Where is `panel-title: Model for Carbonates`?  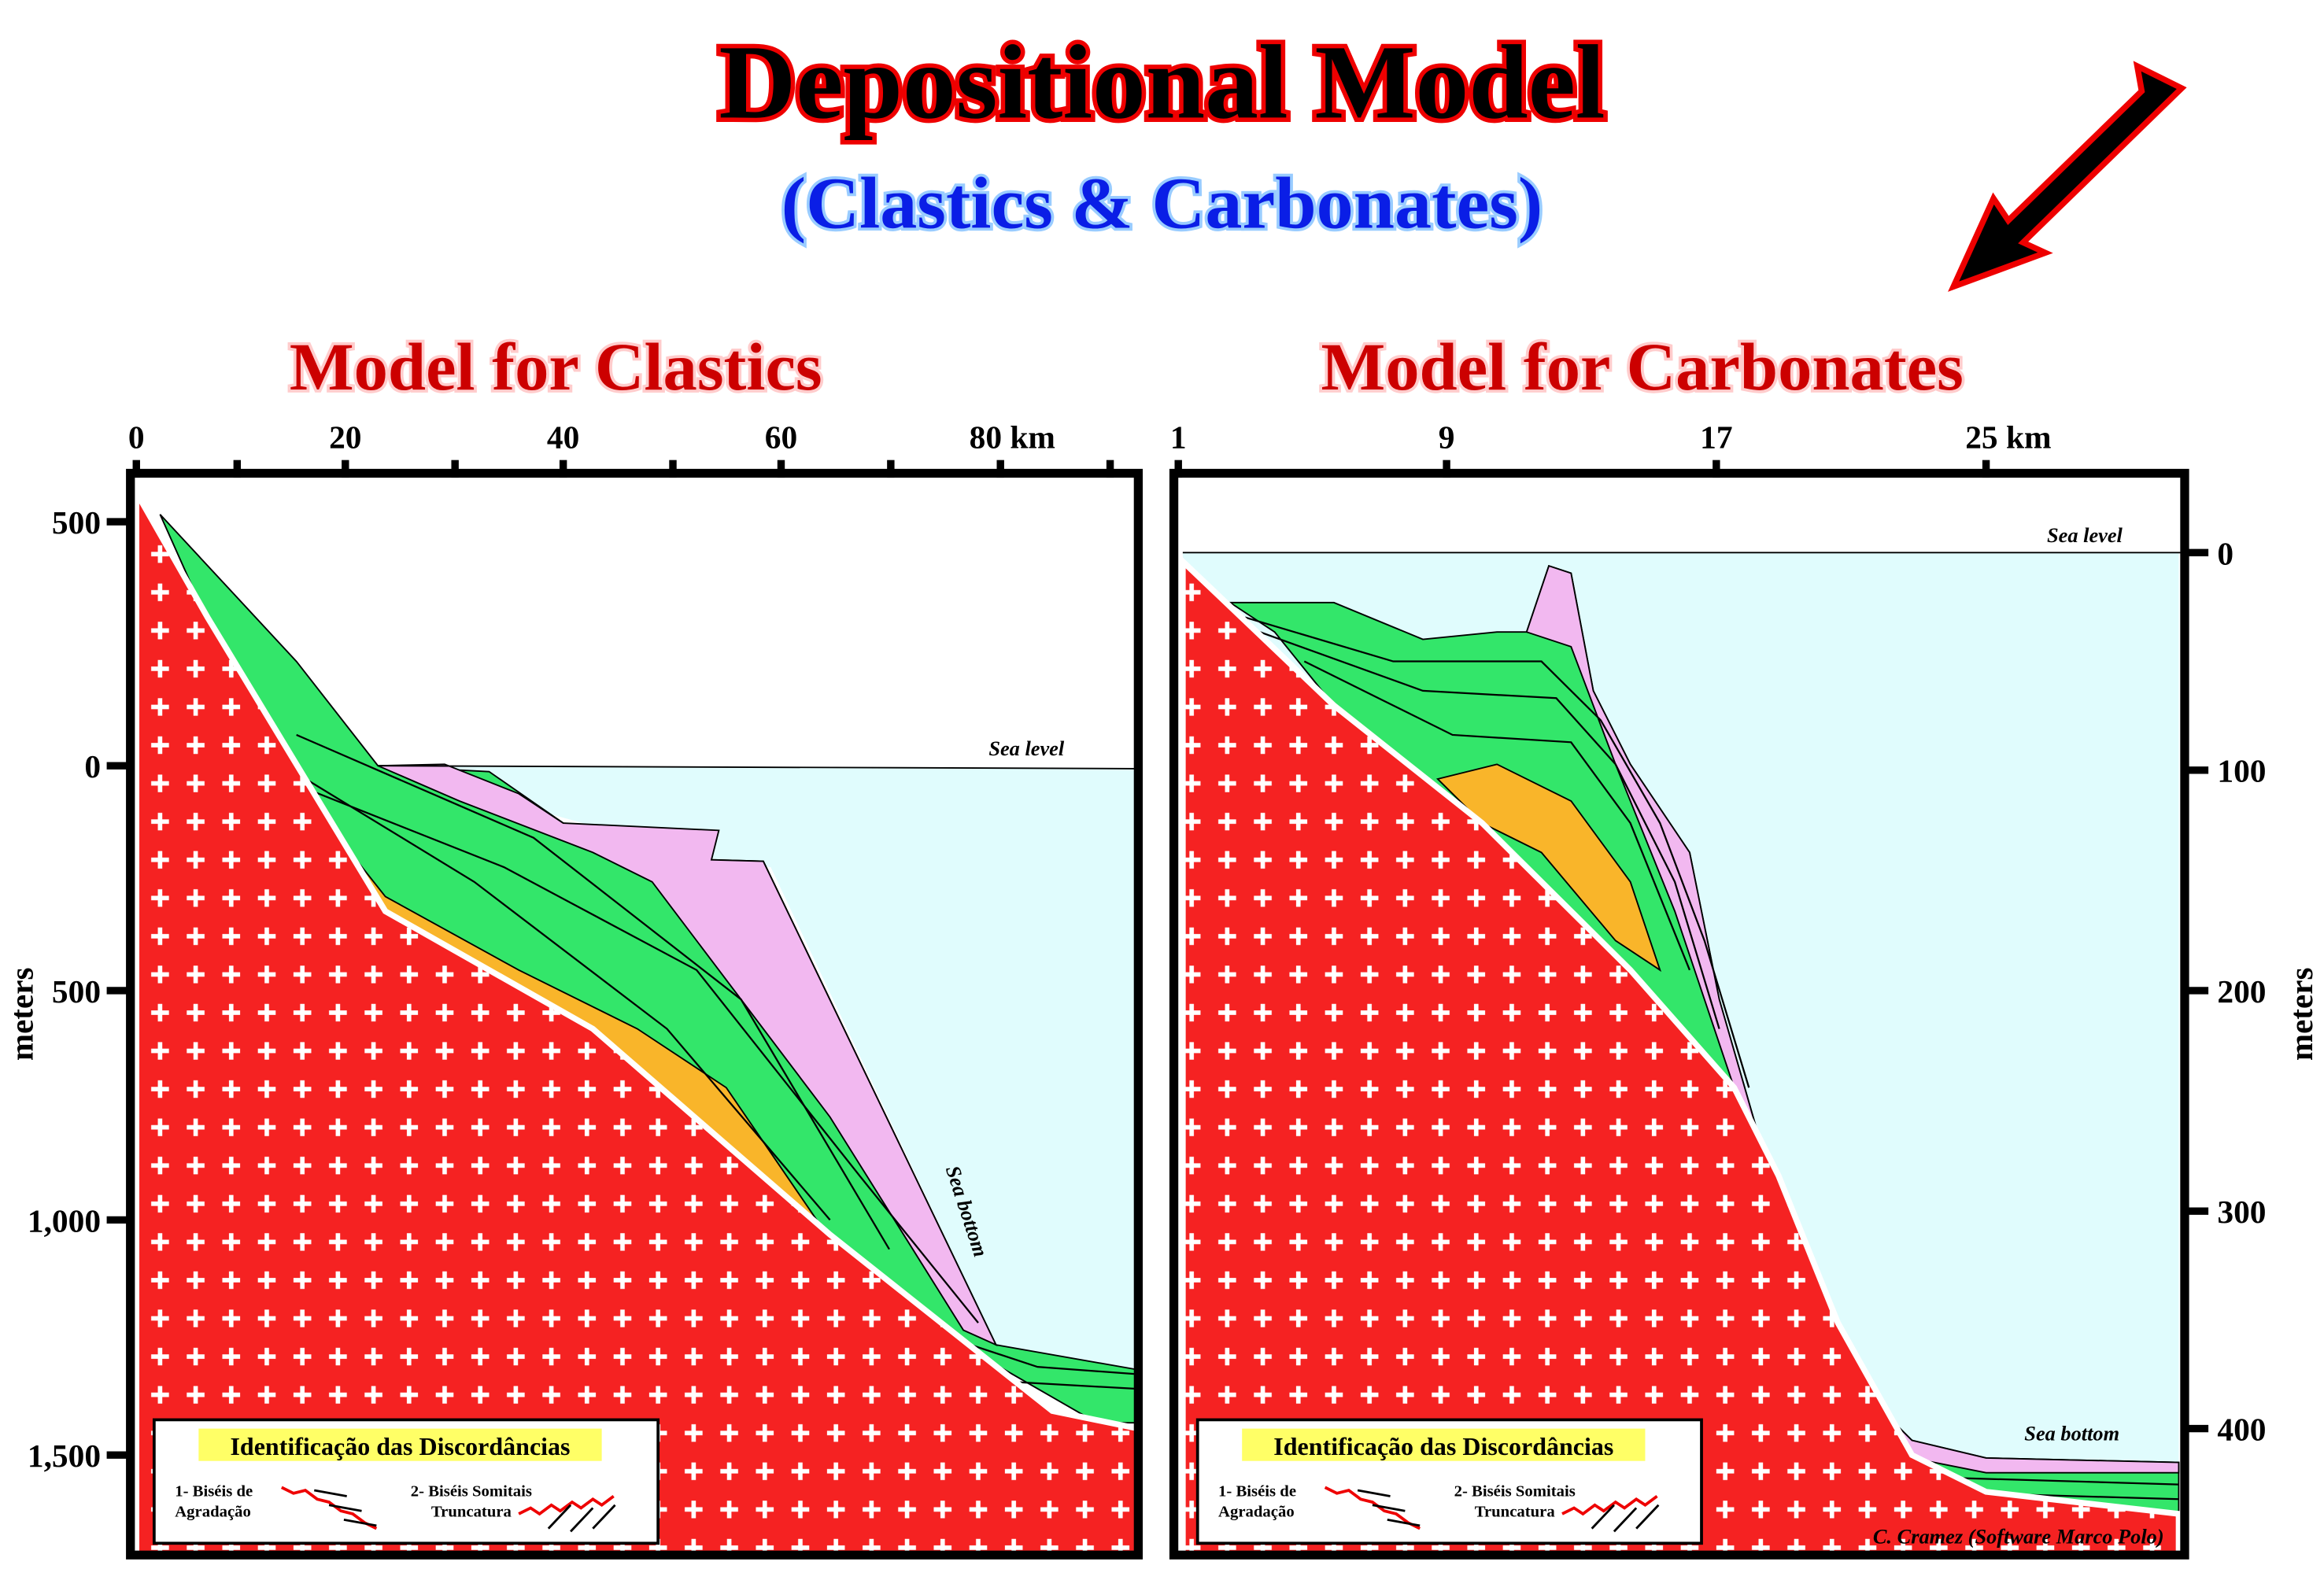 panel-title: Model for Carbonates is located at coordinates (1642, 366).